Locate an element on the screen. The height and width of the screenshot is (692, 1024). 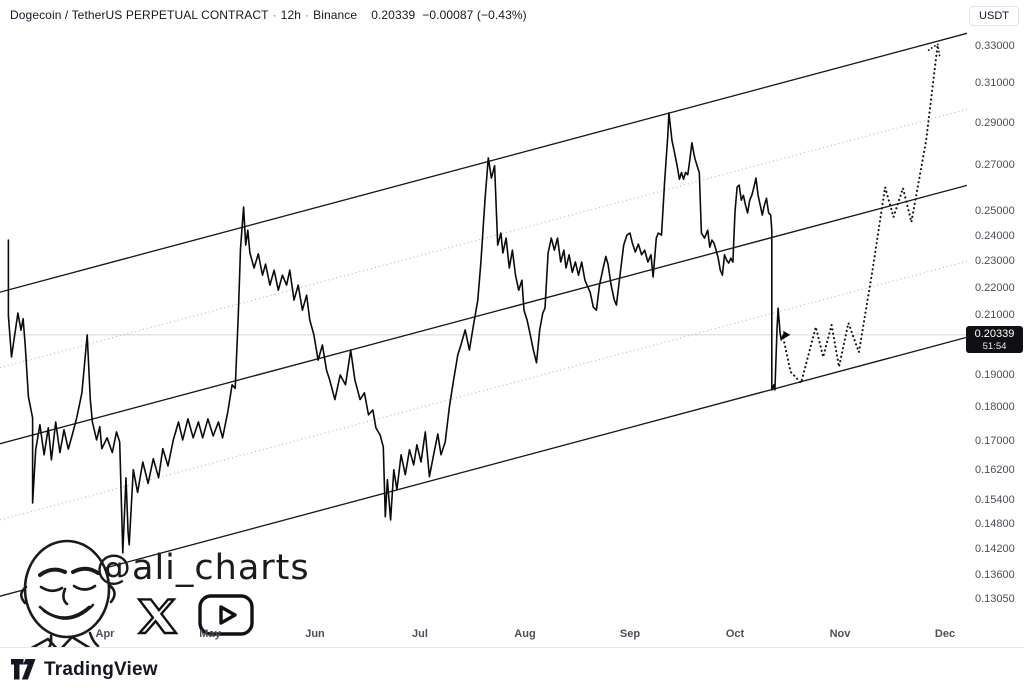
x-logo-icon is located at coordinates (157, 616).